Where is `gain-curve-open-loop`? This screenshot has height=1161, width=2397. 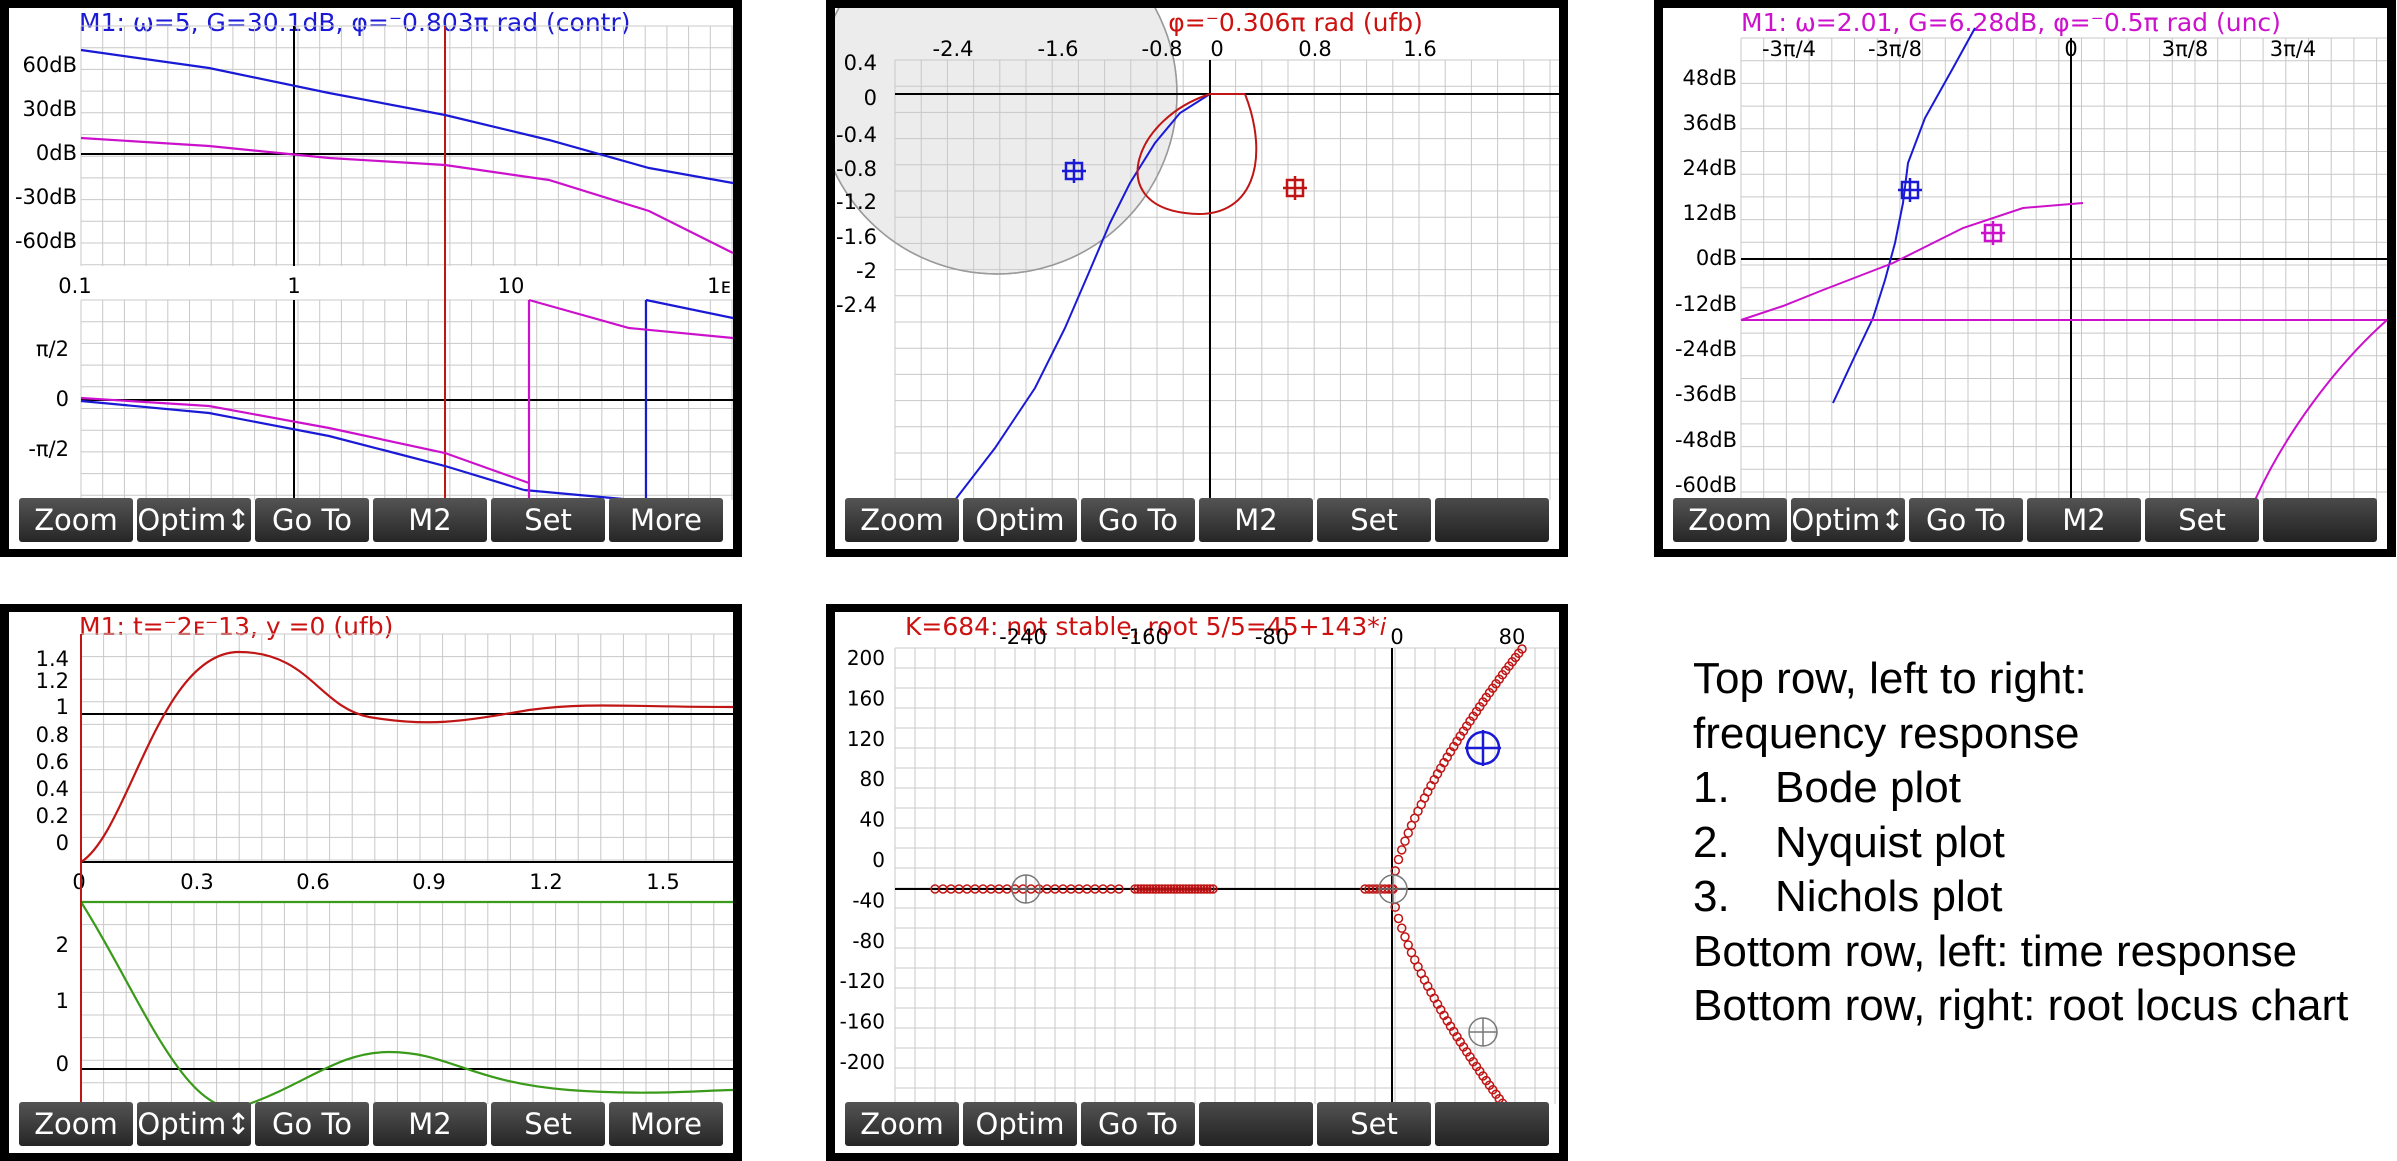 gain-curve-open-loop is located at coordinates (406, 116).